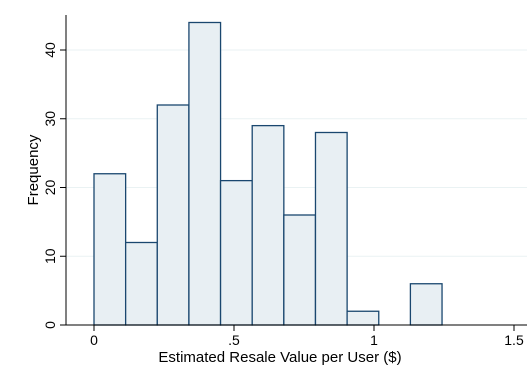 The height and width of the screenshot is (388, 527). What do you see at coordinates (50, 50) in the screenshot?
I see `y-tick-label-4: 40` at bounding box center [50, 50].